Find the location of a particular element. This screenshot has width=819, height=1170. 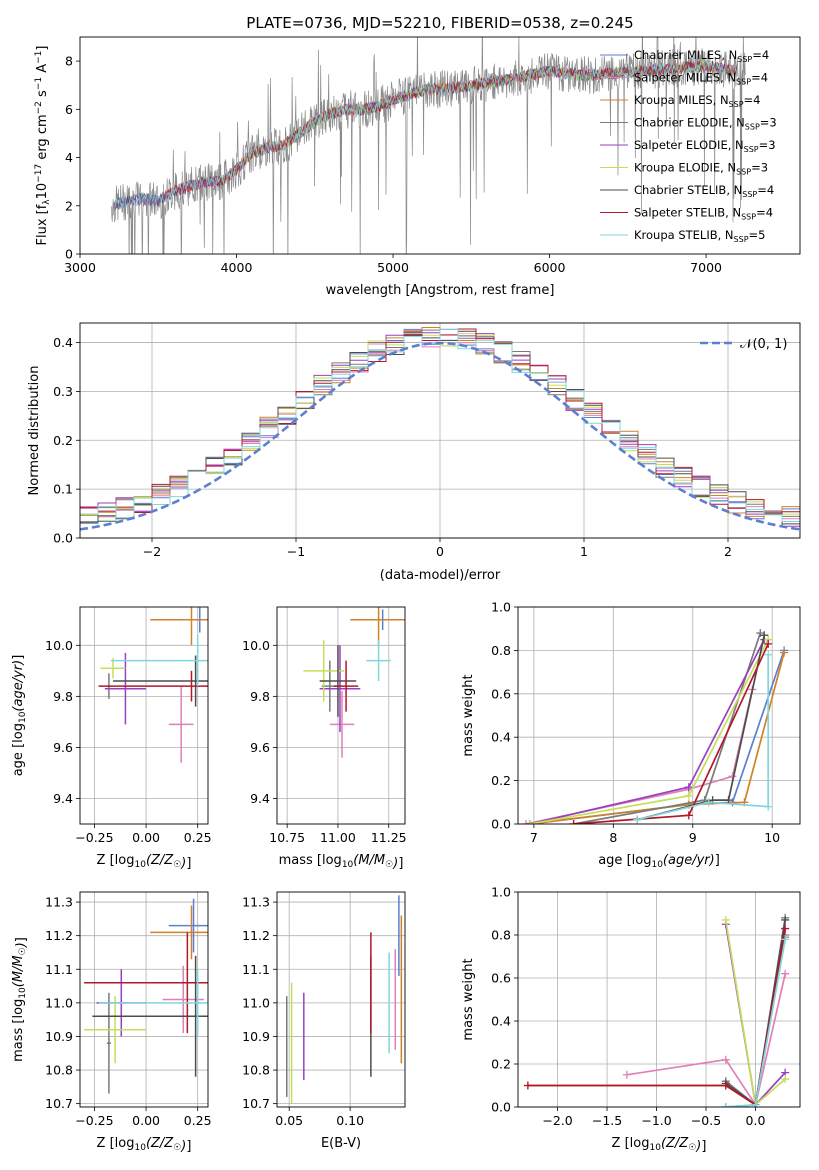

tick-label-x: 0 is located at coordinates (440, 551).